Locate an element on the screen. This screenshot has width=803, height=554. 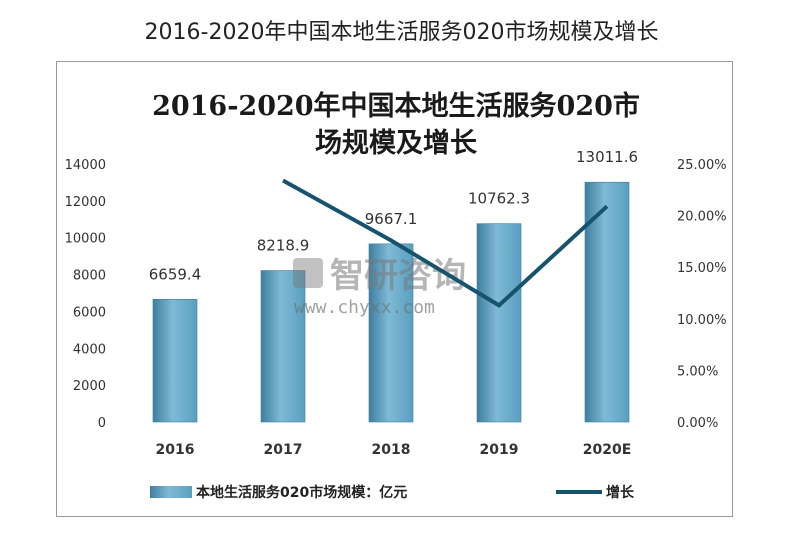
y-right-tick-label: 0.00% is located at coordinates (697, 423).